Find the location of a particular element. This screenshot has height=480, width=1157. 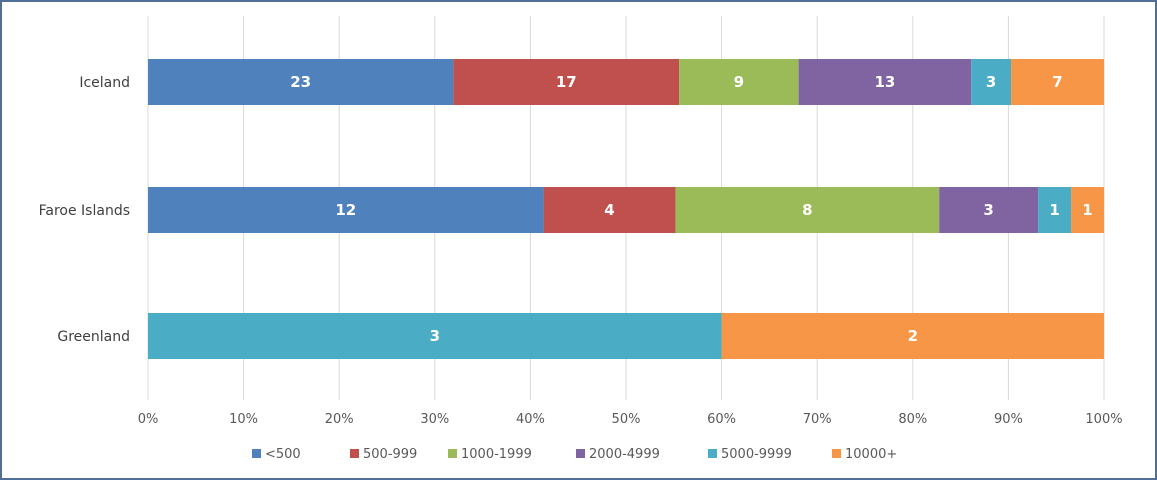

category-label: Faroe Islands is located at coordinates (84, 211).